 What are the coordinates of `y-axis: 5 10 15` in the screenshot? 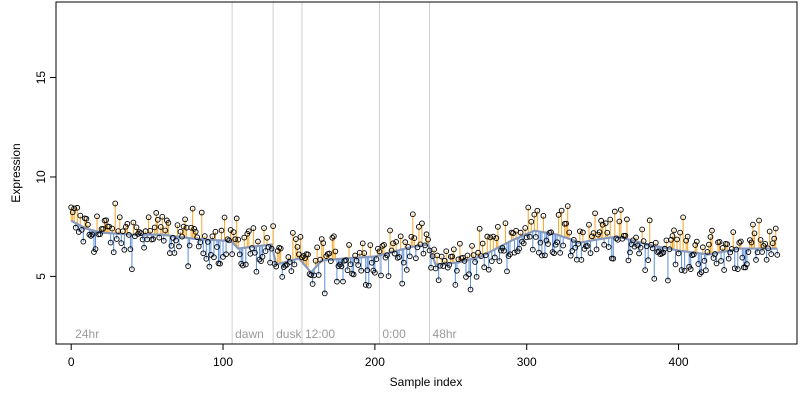 It's located at (45, 175).